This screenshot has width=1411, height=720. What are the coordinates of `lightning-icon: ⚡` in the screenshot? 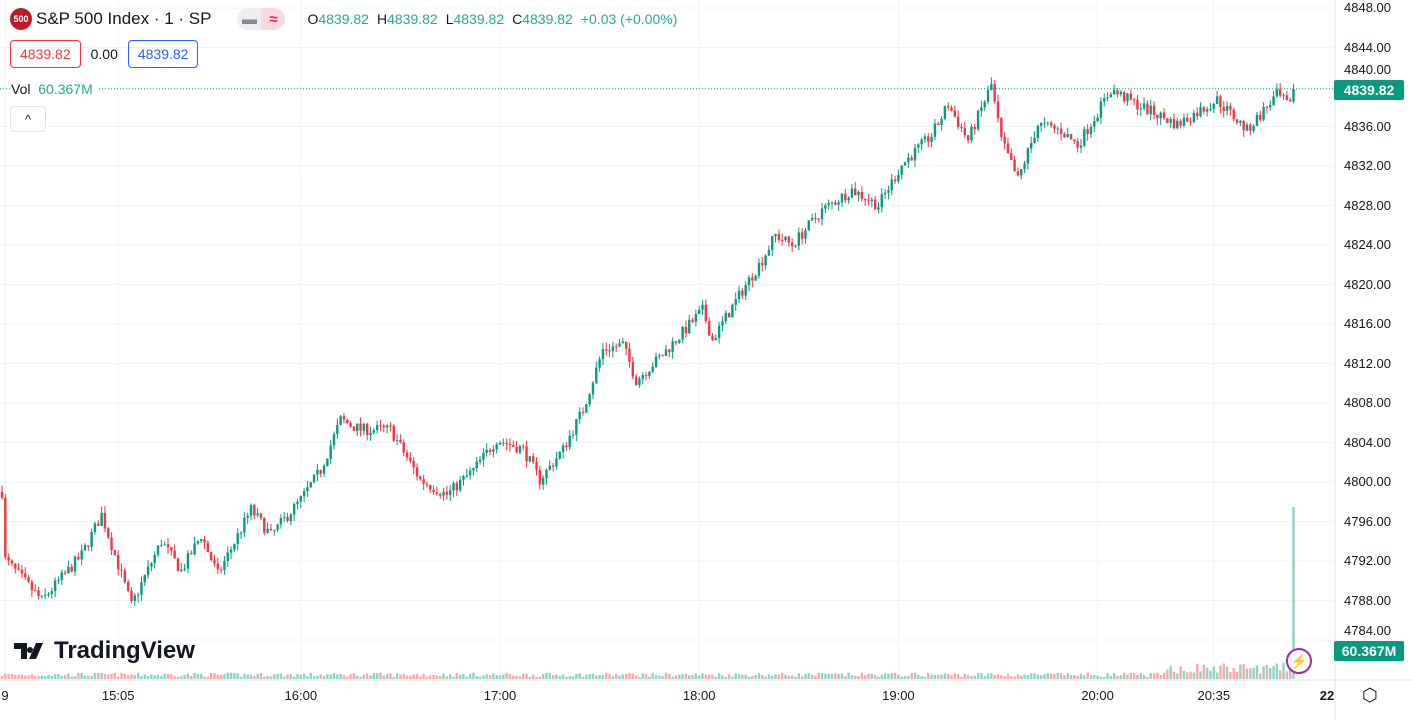 It's located at (1299, 661).